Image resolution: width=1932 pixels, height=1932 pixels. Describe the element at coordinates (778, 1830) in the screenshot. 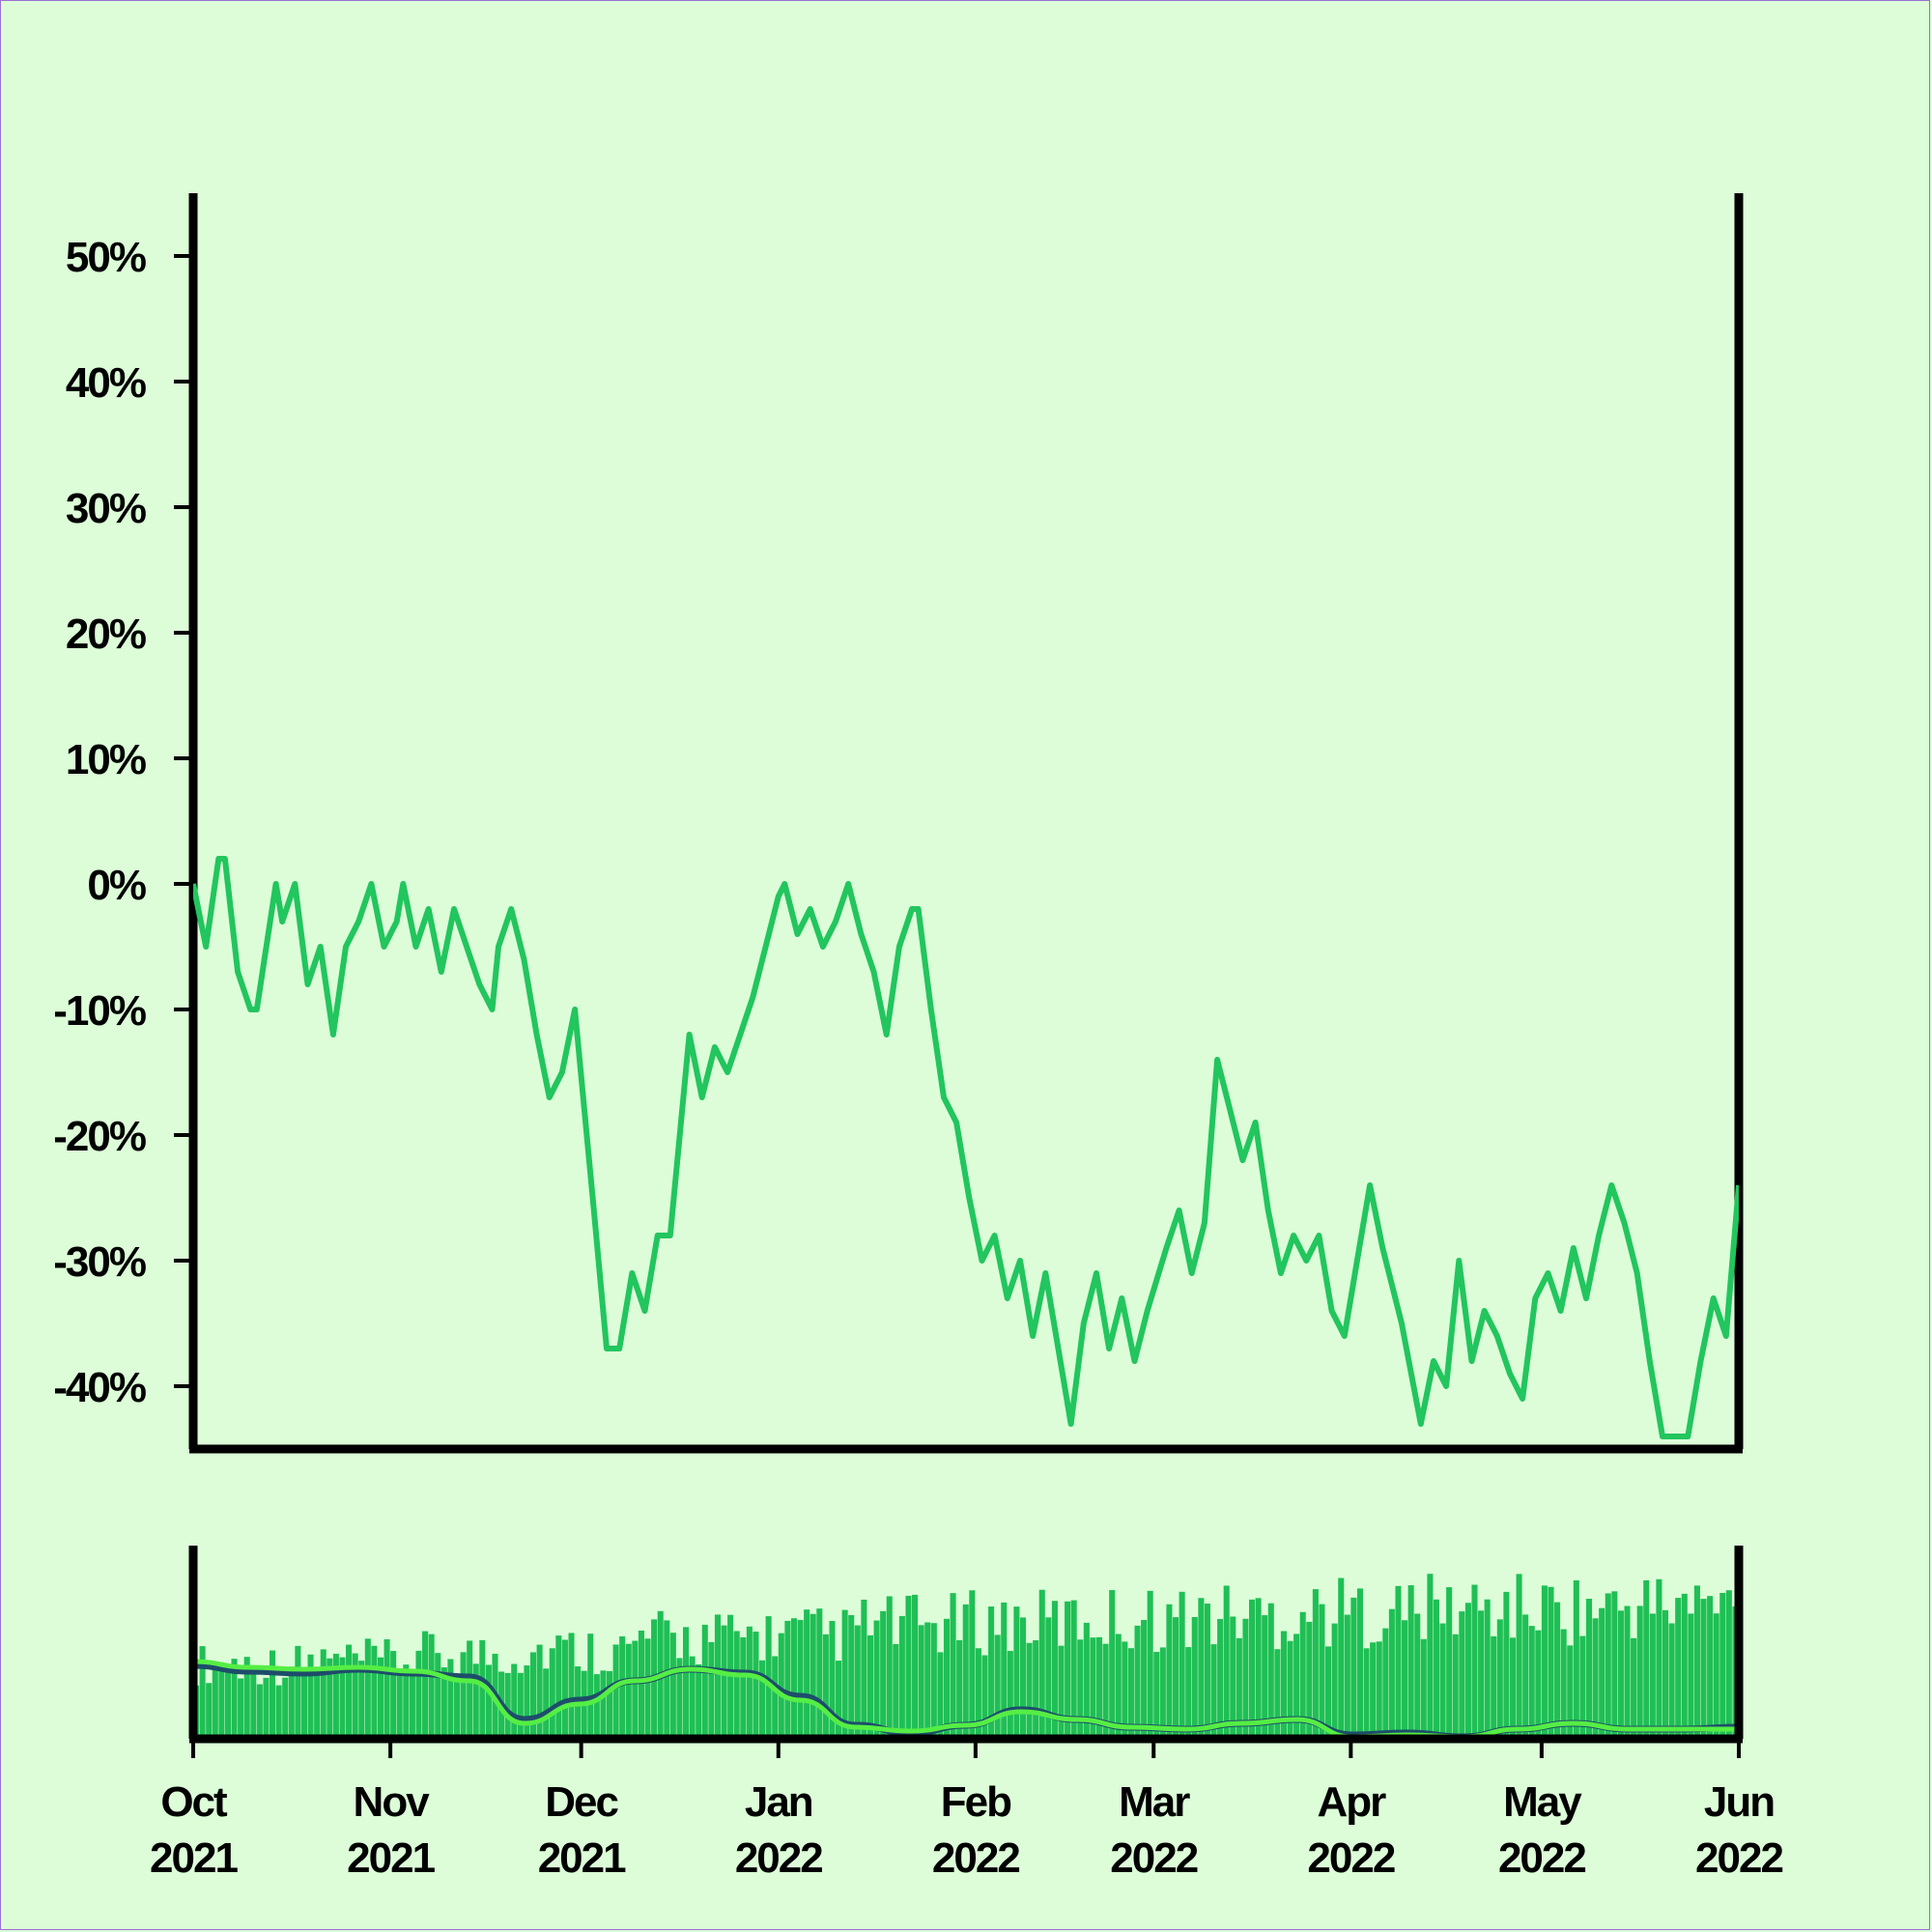

I see `x-tick-label: Jan 2022` at that location.